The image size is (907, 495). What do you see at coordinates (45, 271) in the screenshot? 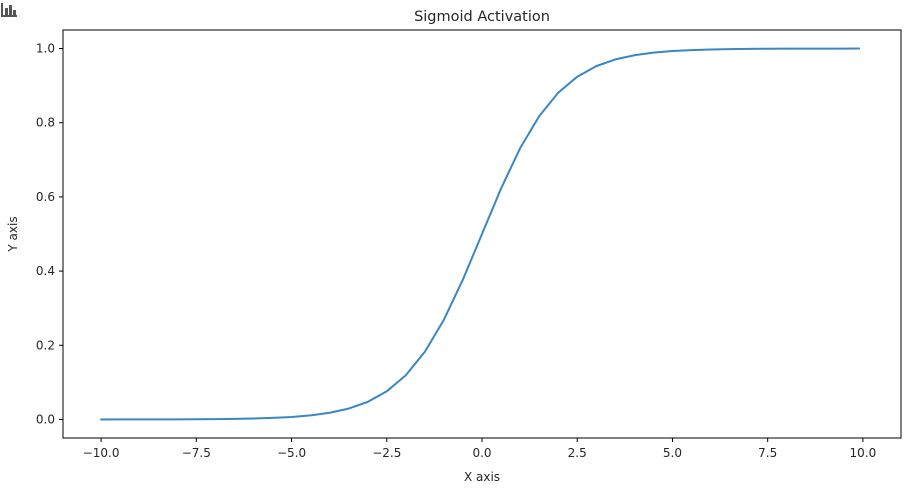
I see `y-tick-label: 0.4` at bounding box center [45, 271].